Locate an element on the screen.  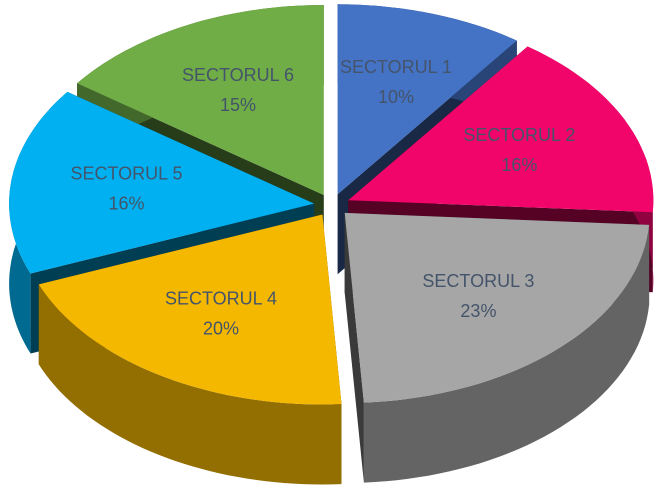
slice-label: SECTORUL 4 is located at coordinates (221, 299).